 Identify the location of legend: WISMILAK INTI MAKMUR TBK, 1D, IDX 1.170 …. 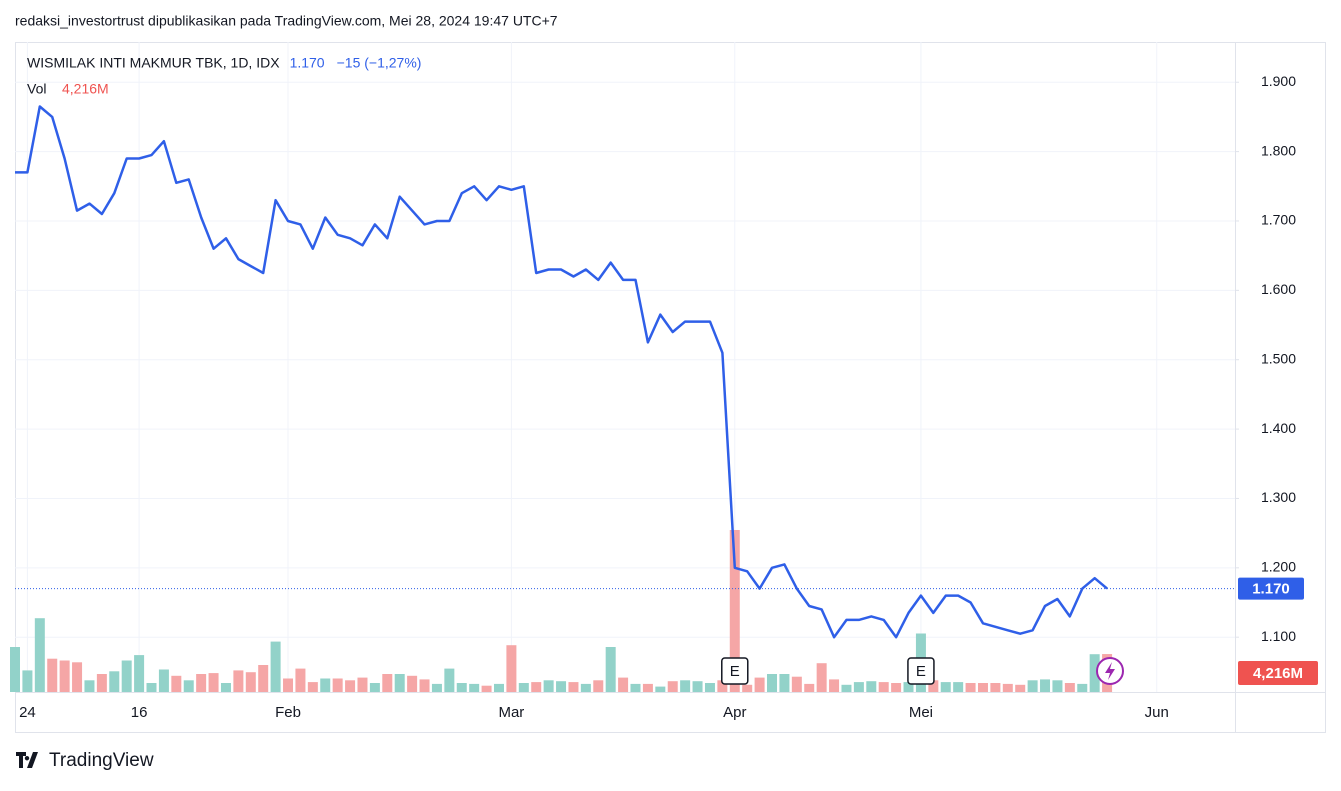
(224, 76).